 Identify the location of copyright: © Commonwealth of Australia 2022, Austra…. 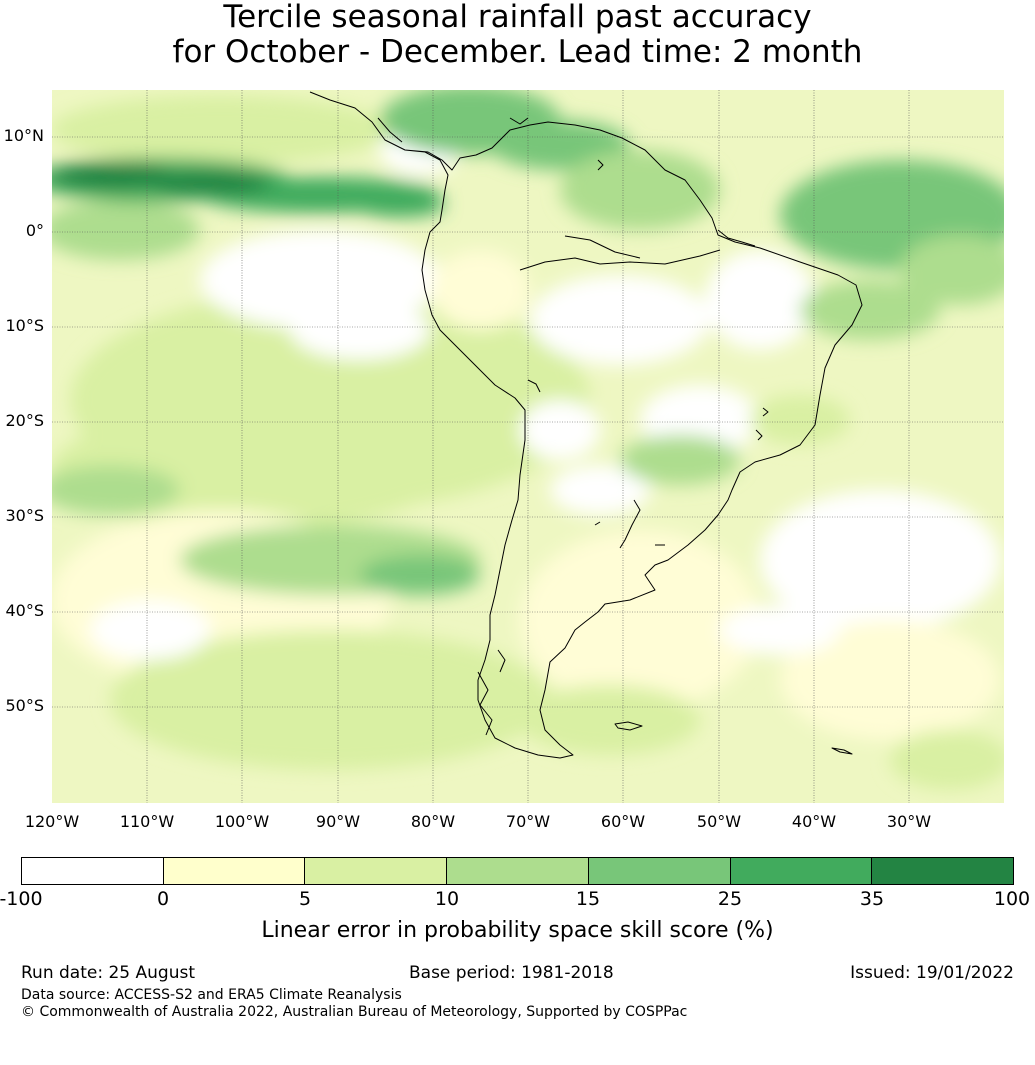
(354, 1012).